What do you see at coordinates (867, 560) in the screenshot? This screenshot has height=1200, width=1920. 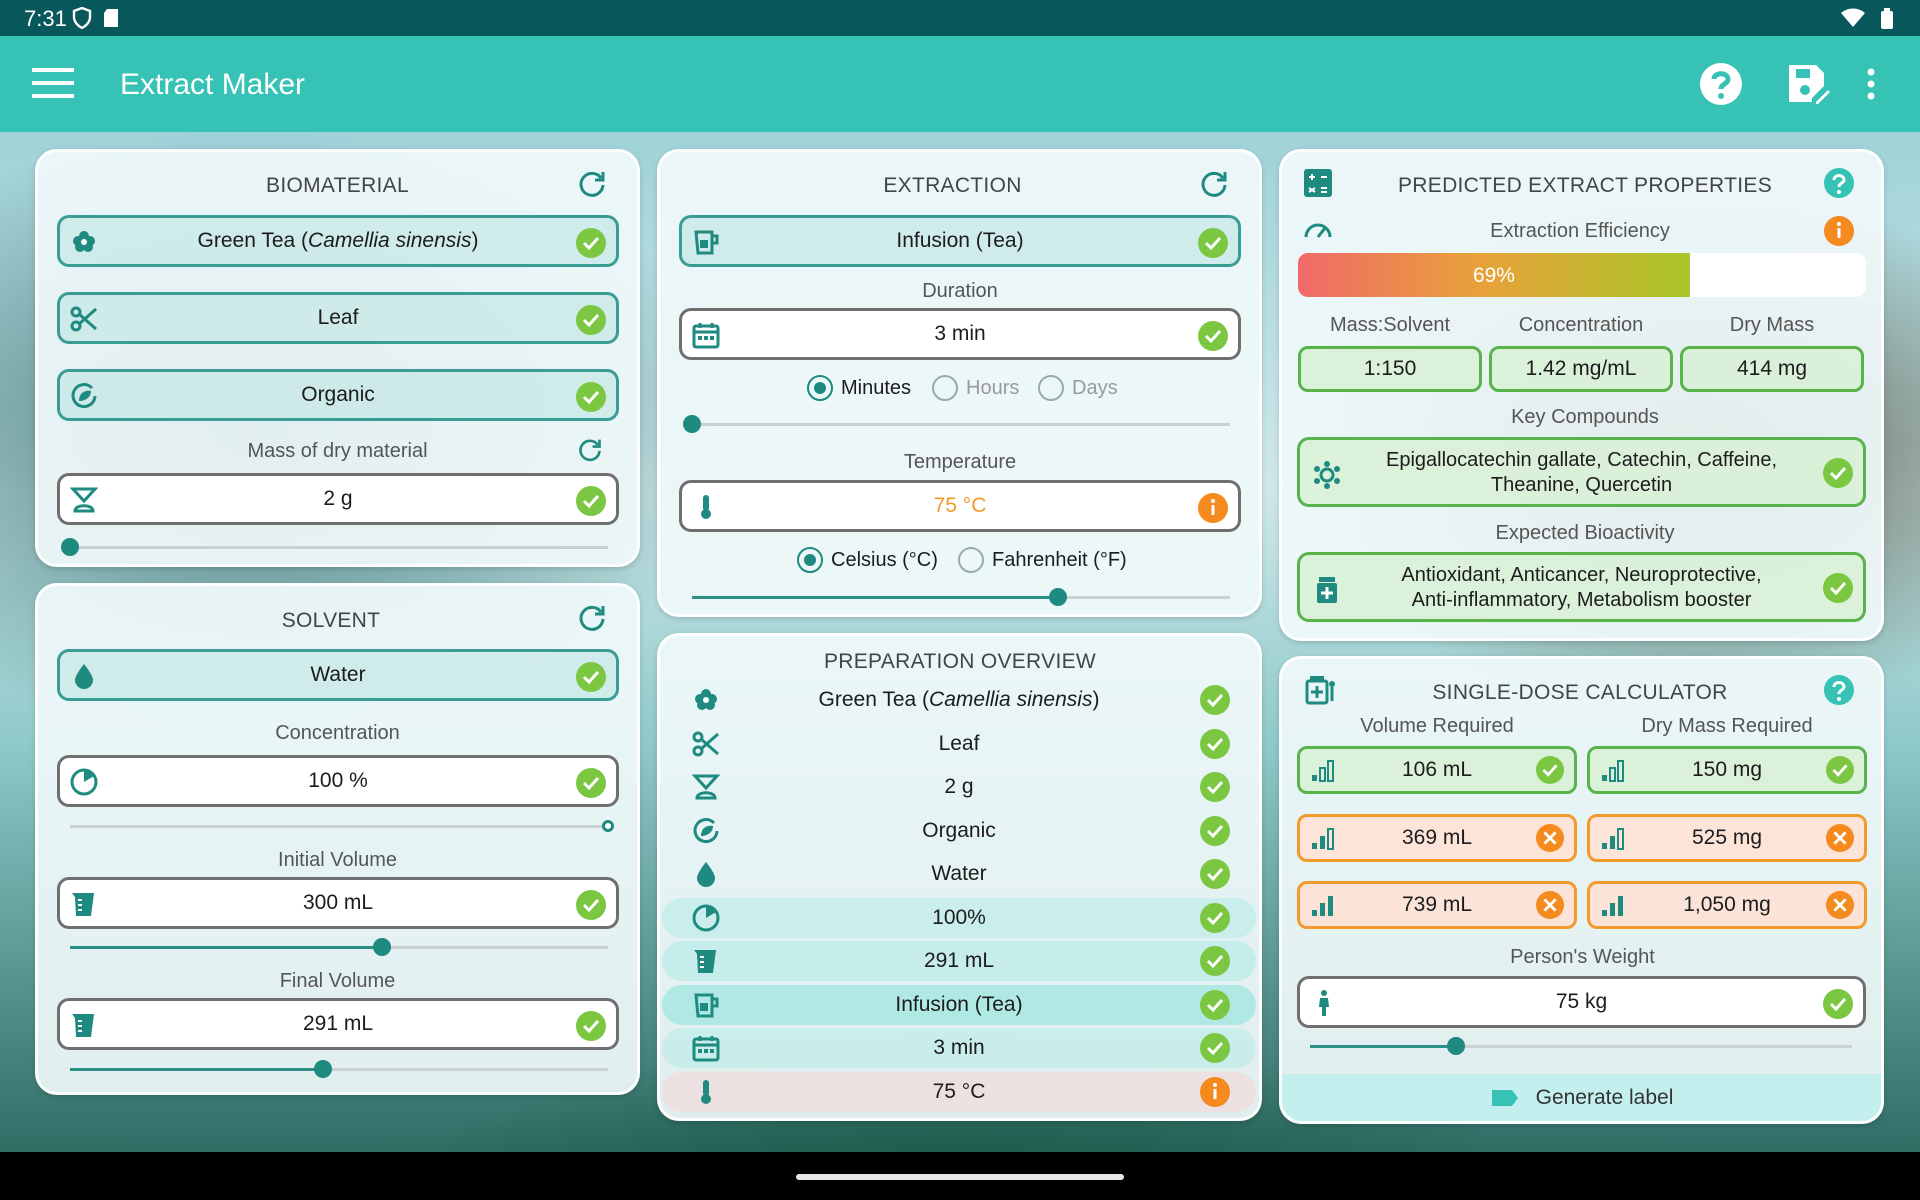 I see `radio-celsius: Celsius (°C)` at bounding box center [867, 560].